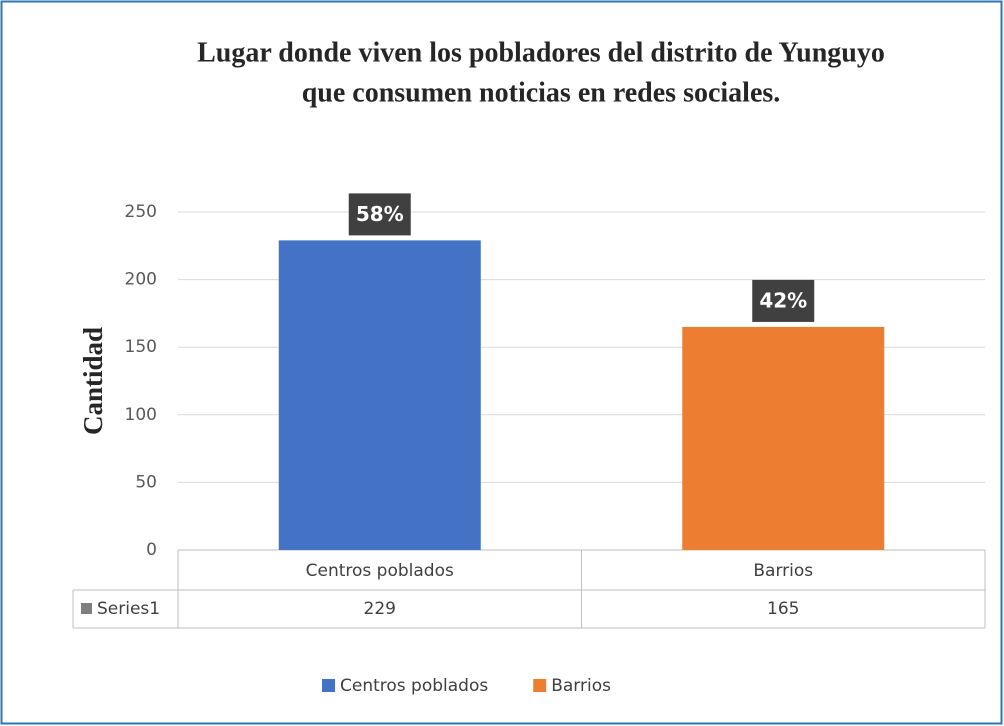  I want to click on data-label: 42%, so click(783, 300).